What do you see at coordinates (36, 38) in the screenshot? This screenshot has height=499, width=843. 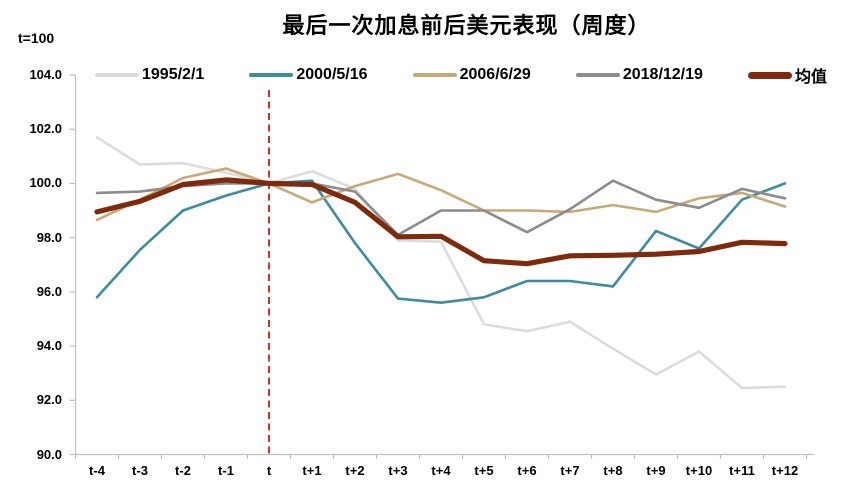 I see `axis-note: t=100` at bounding box center [36, 38].